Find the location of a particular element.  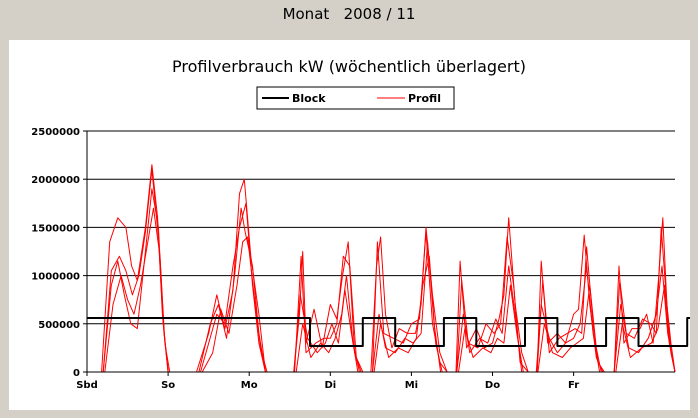

month-value: 2008 / 11 is located at coordinates (379, 14).